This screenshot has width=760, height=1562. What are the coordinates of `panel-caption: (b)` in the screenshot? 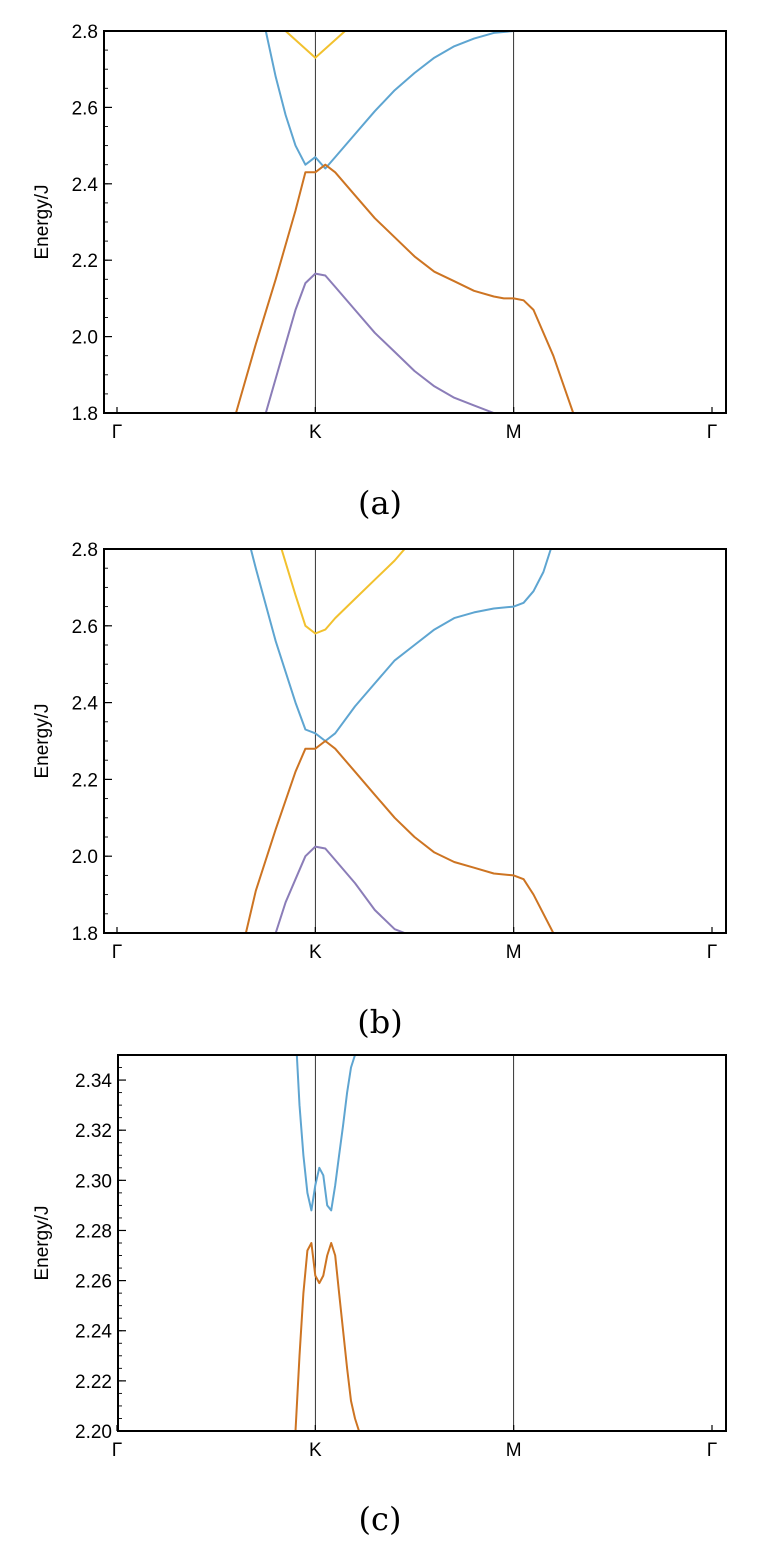 It's located at (379, 1022).